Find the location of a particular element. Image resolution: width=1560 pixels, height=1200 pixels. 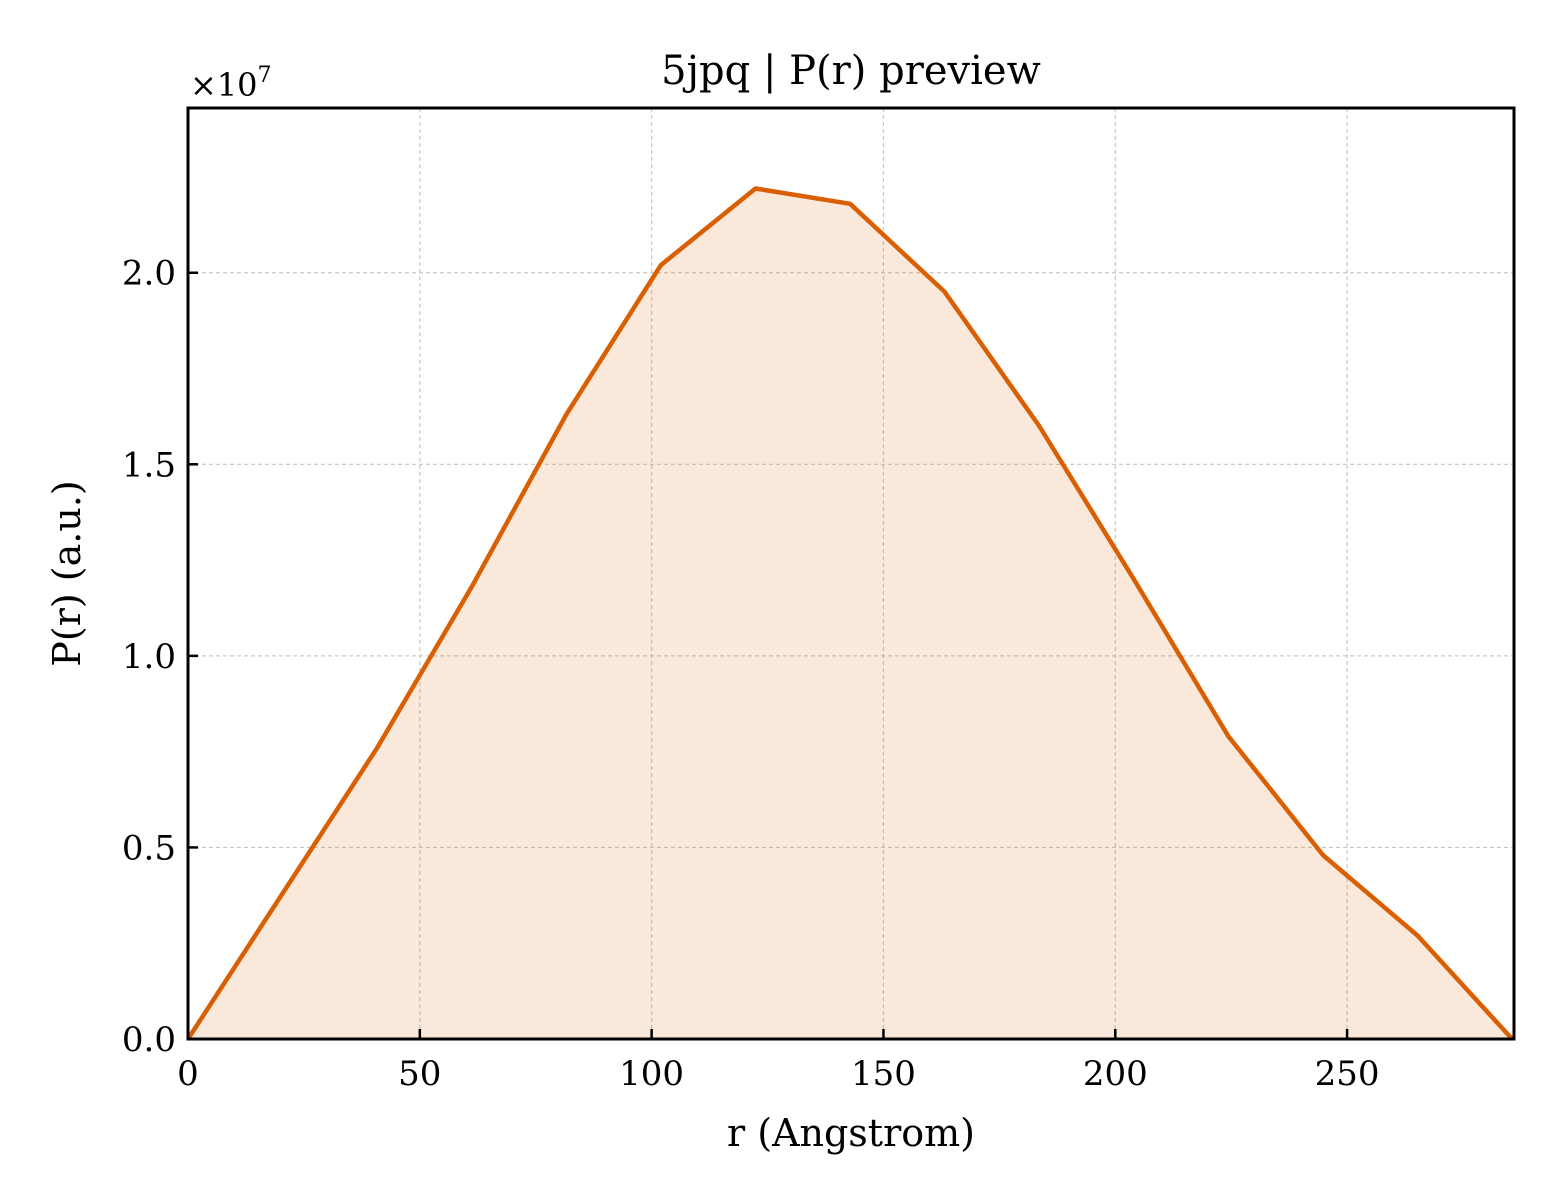

y-tick-label: 1.5 is located at coordinates (149, 465).